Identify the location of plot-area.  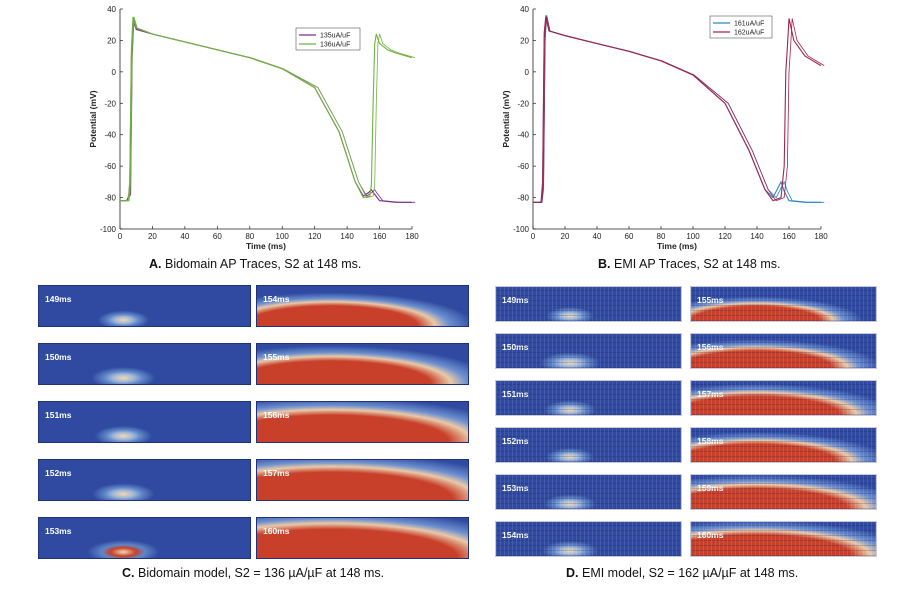
(266, 119).